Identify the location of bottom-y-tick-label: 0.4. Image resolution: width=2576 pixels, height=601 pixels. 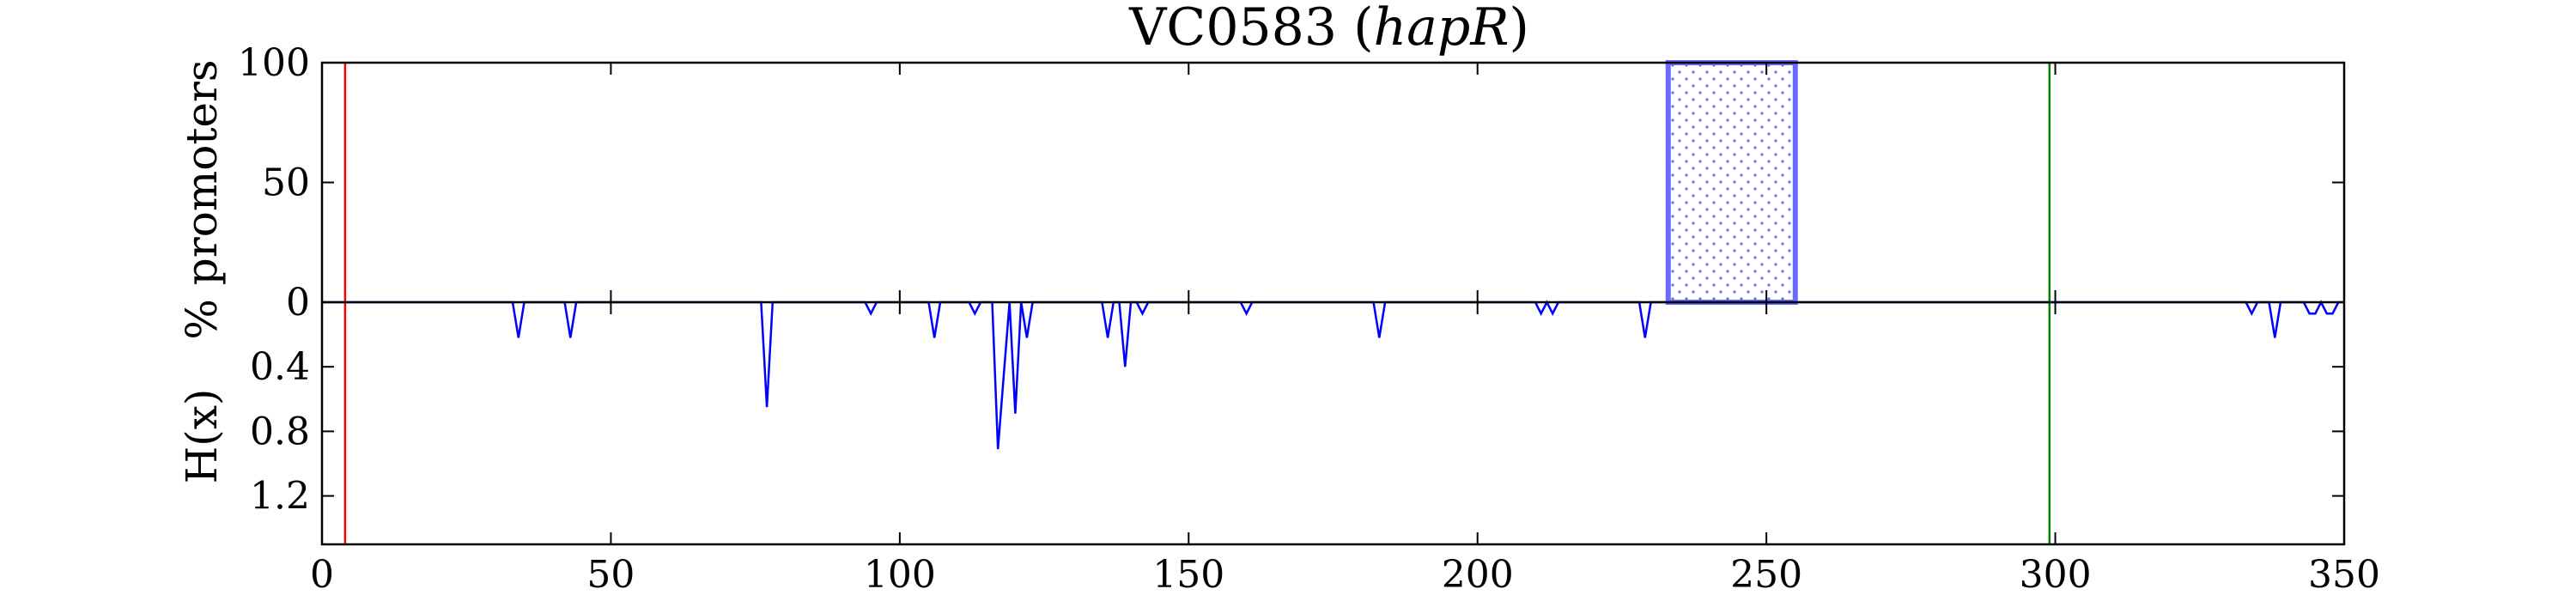
(280, 367).